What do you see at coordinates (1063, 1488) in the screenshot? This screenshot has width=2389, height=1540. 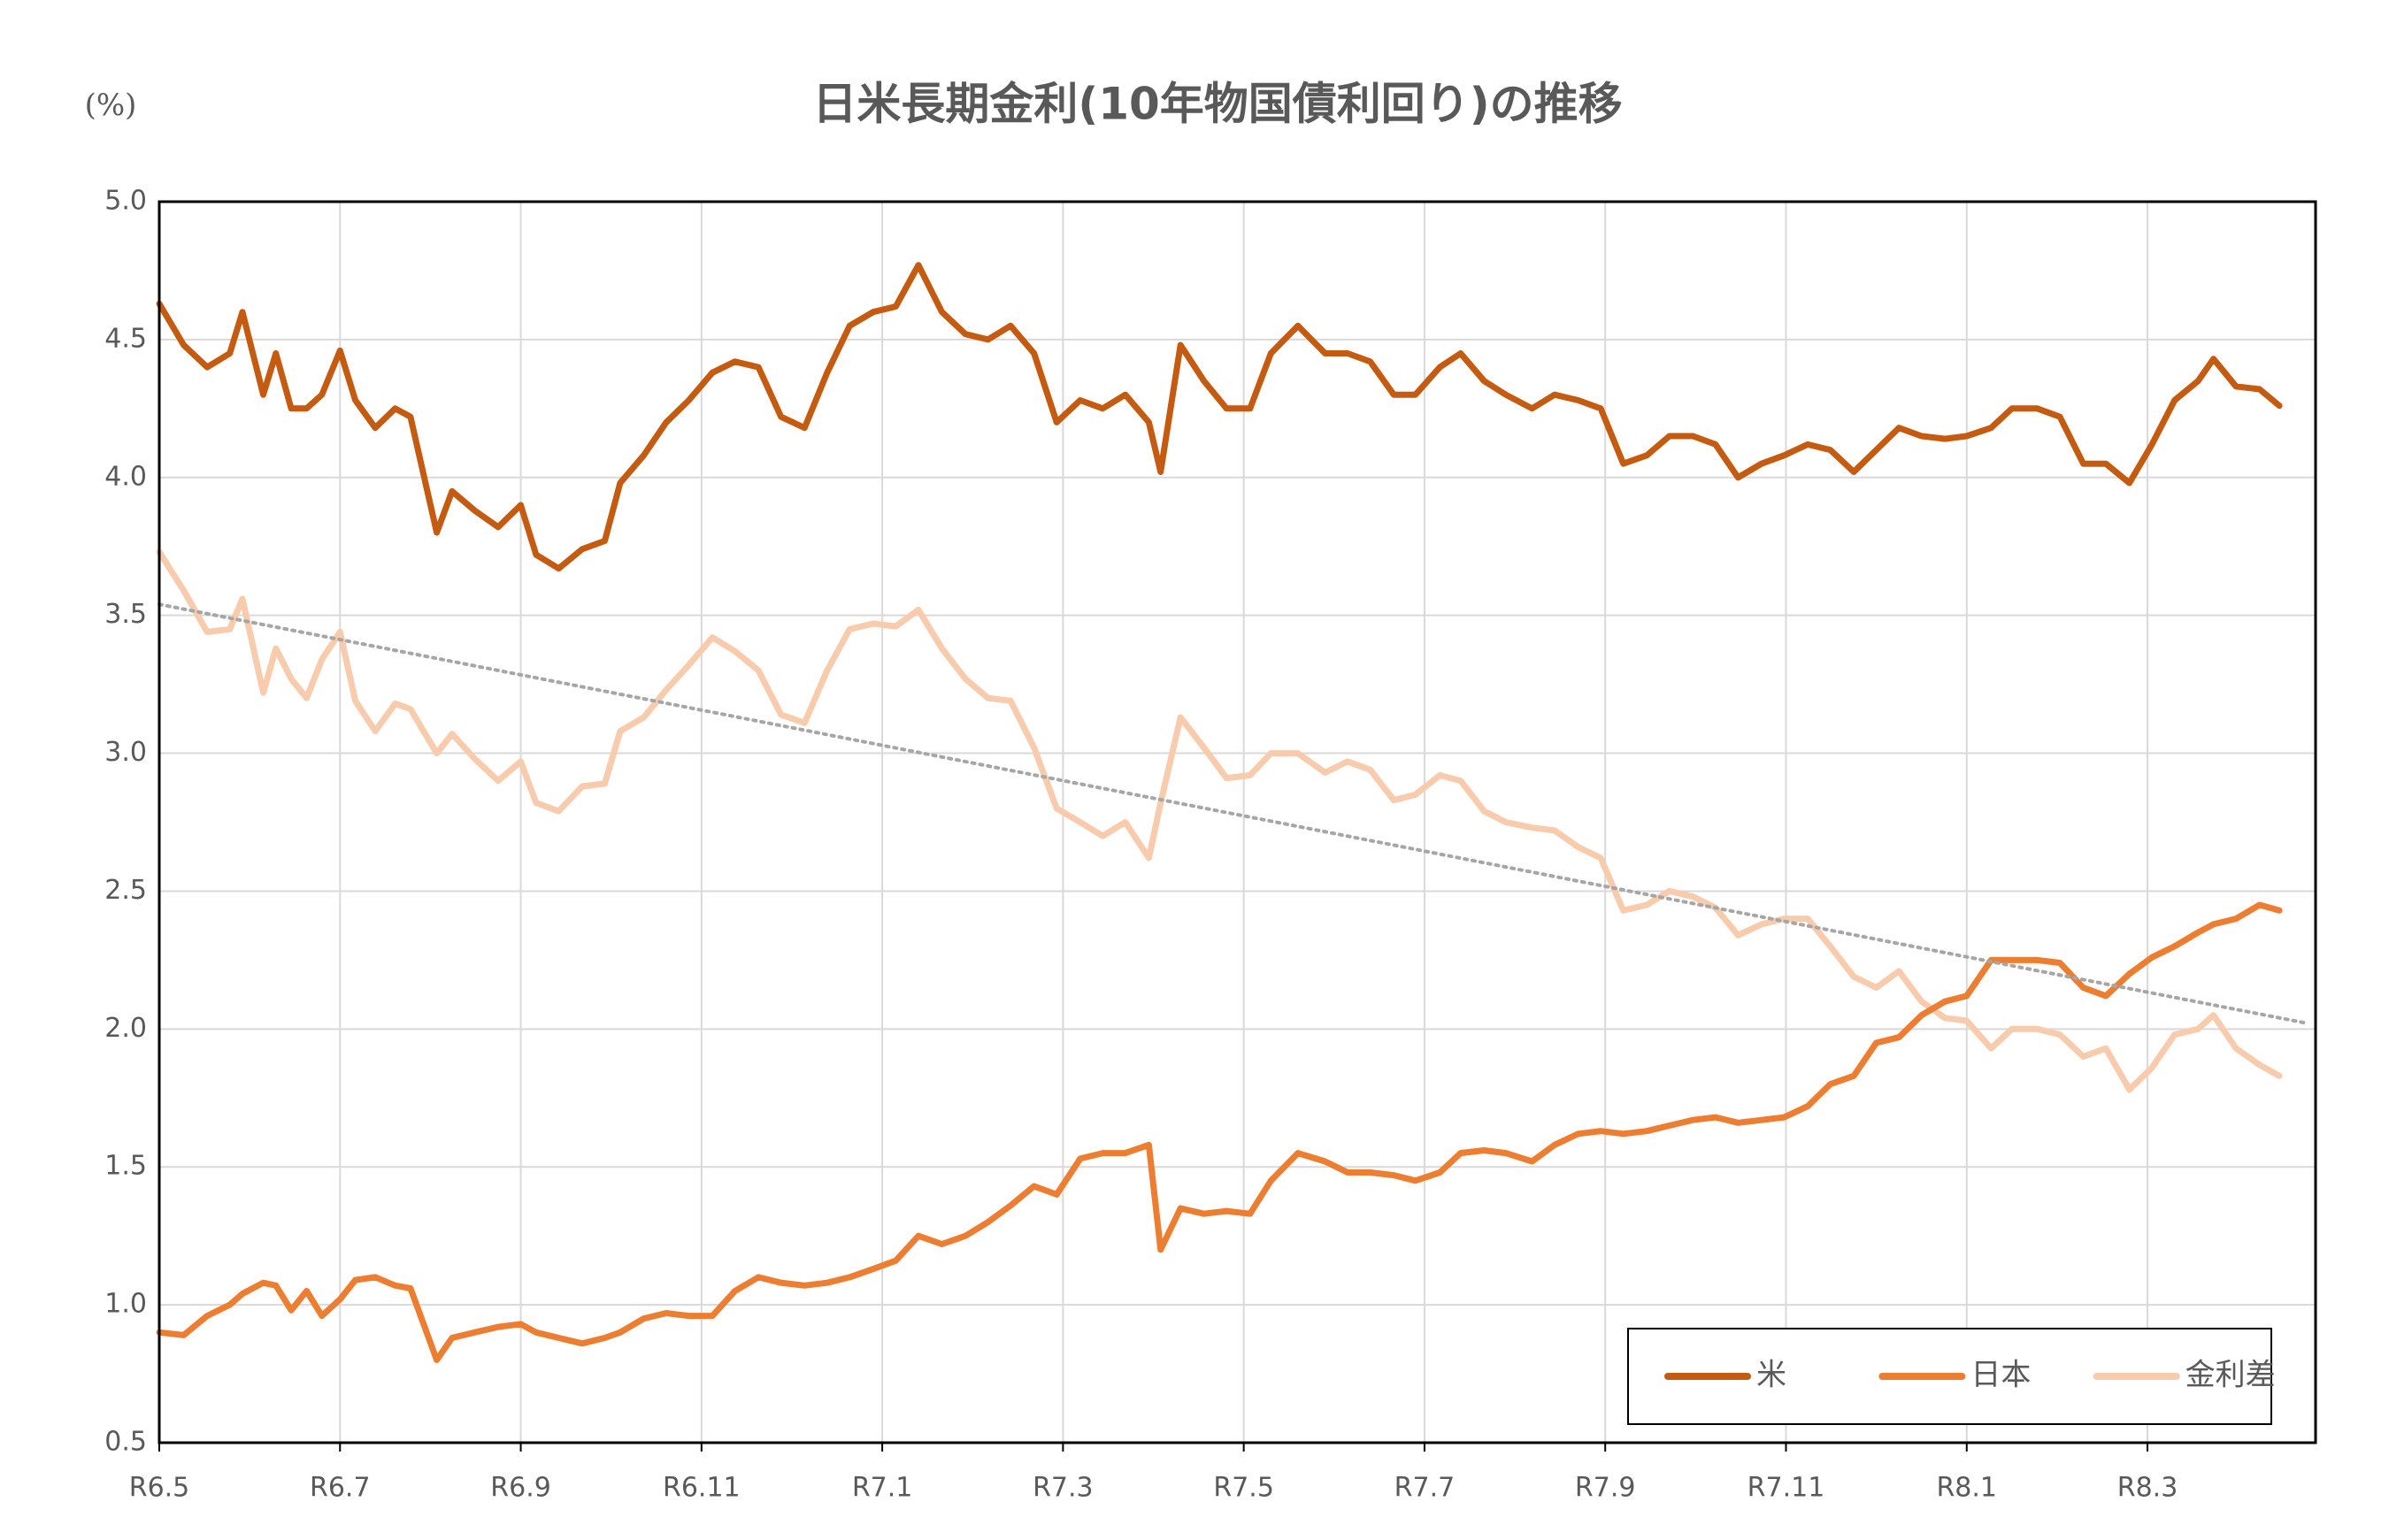 I see `x-tick-label: R7.3` at bounding box center [1063, 1488].